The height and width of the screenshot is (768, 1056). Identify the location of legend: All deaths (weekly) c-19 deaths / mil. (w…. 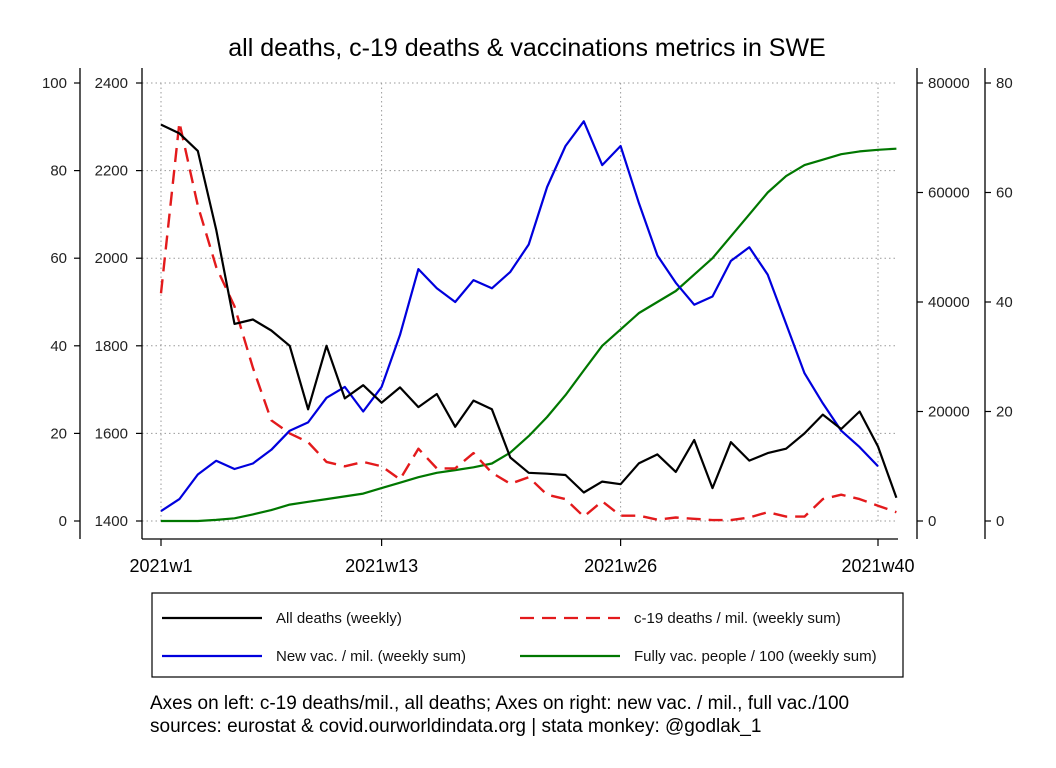
(527, 635).